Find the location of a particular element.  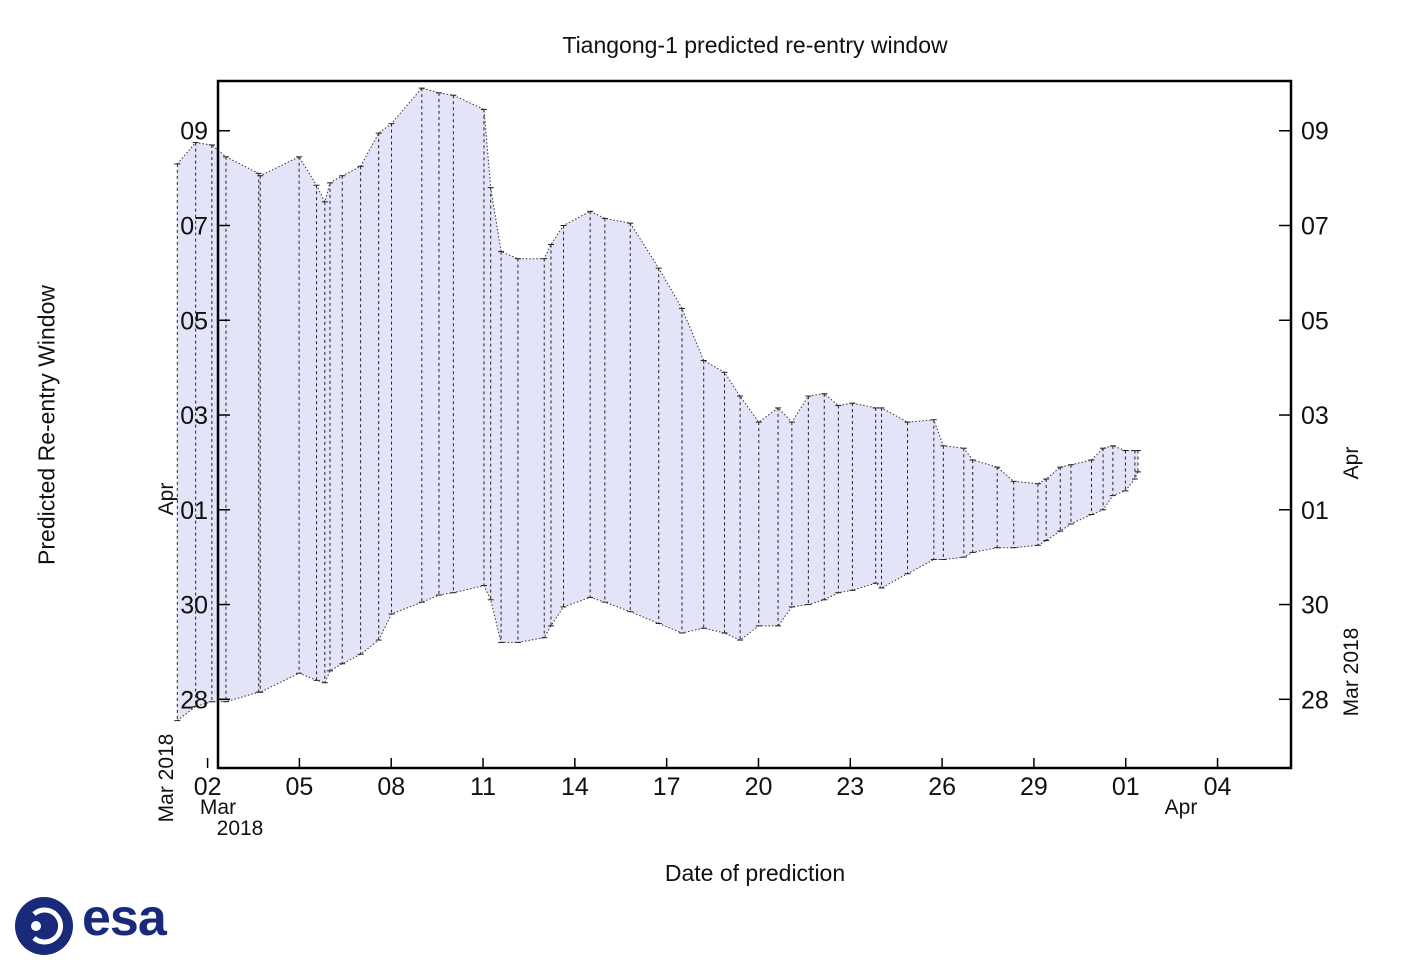

x-month-label-year: 2018 is located at coordinates (240, 828).